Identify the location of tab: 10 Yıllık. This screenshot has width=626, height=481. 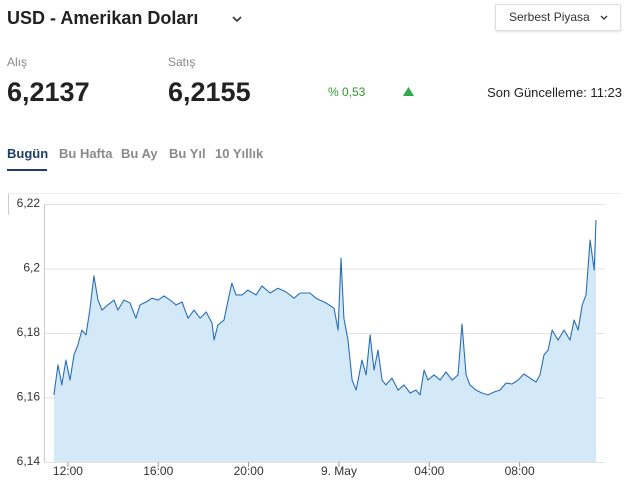
(239, 153).